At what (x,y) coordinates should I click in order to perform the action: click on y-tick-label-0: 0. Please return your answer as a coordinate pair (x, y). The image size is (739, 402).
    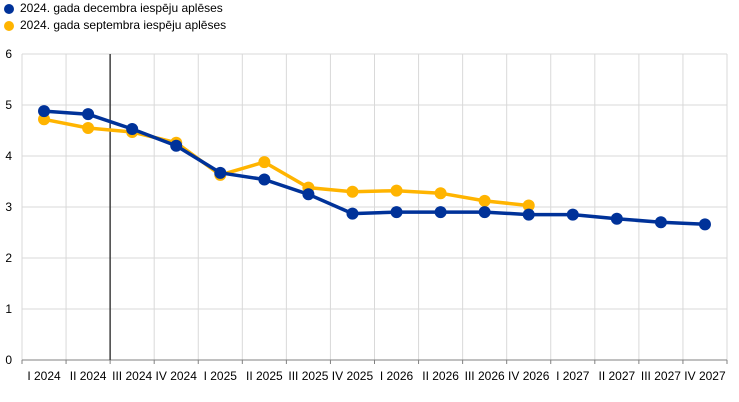
    Looking at the image, I should click on (8, 360).